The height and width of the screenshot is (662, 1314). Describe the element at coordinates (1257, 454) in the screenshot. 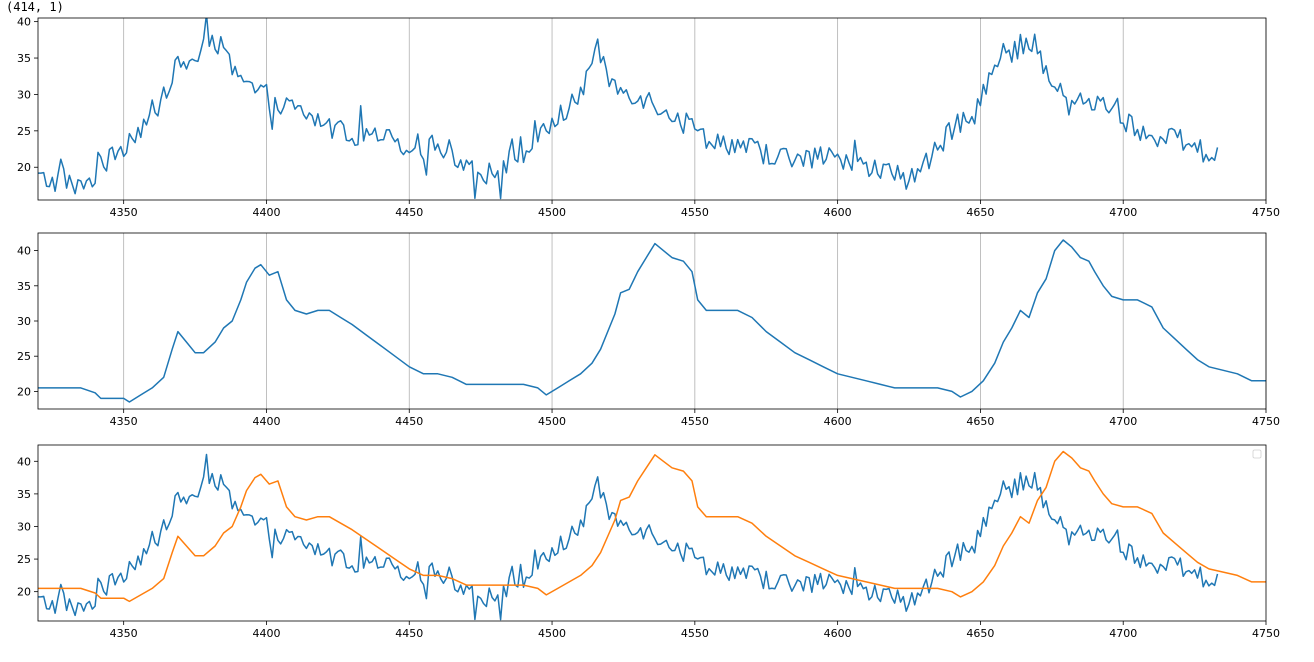

I see `legend-box` at that location.